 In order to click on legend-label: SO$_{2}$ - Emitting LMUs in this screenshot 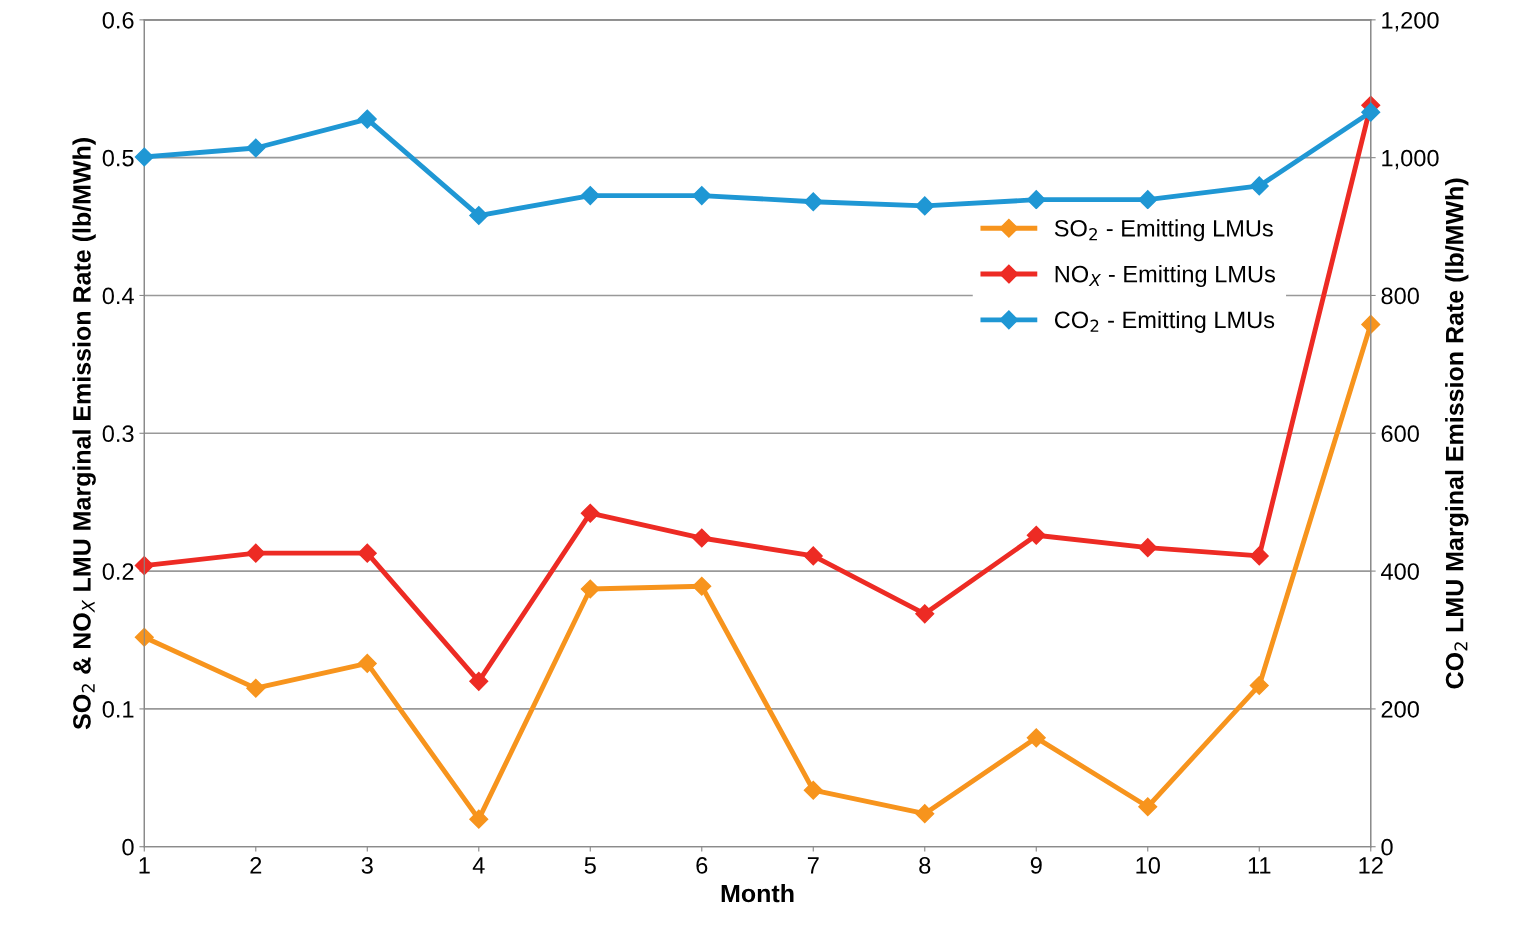, I will do `click(1163, 230)`.